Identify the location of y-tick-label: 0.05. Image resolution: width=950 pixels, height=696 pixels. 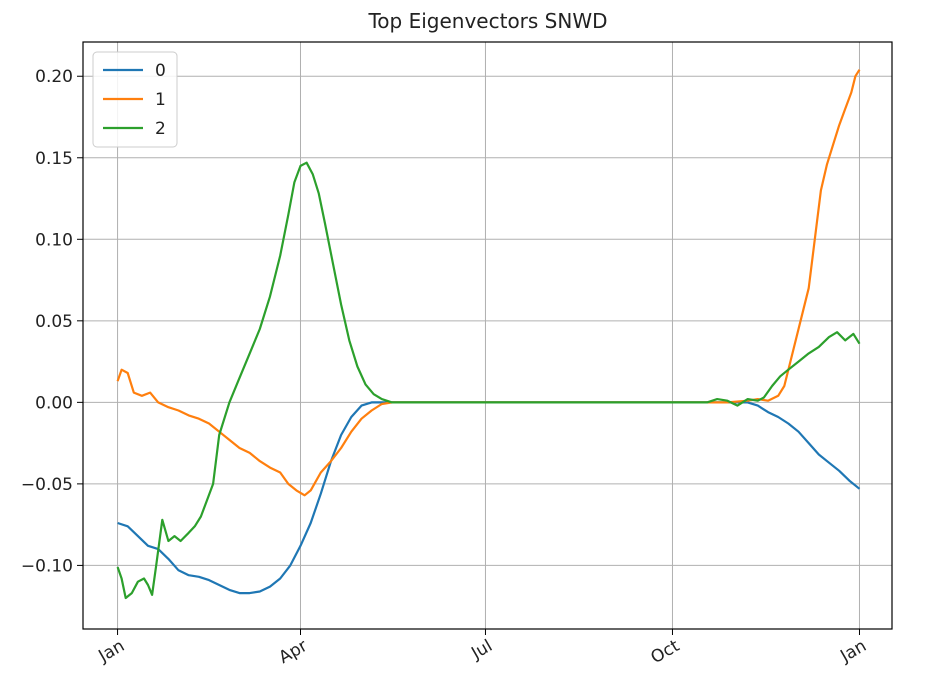
(54, 322).